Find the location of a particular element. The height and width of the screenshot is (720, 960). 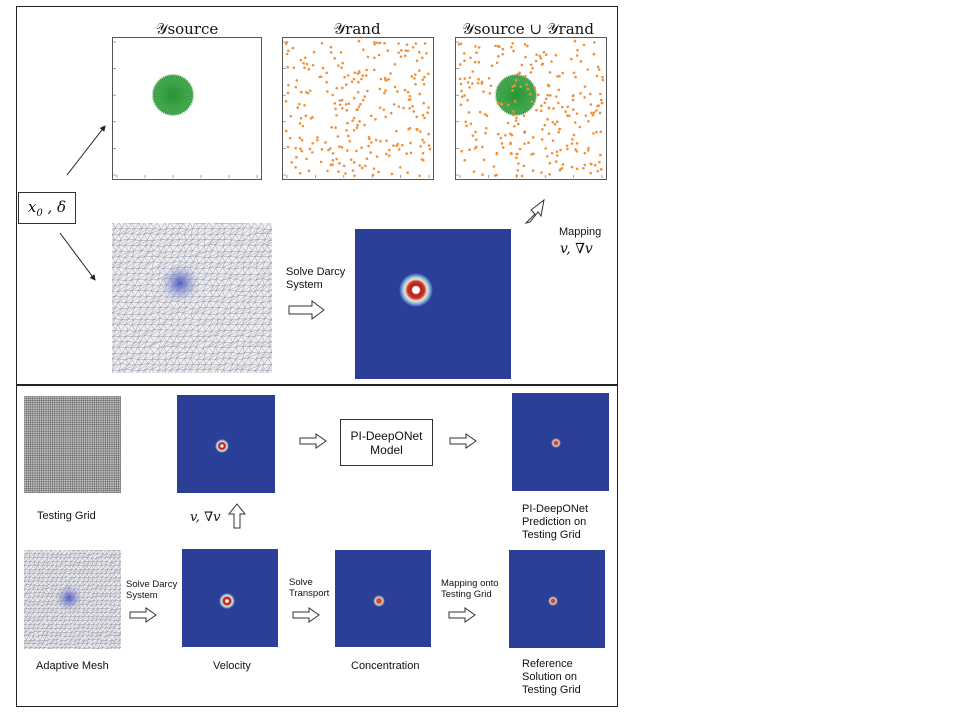

hollow-arrow-right-top is located at coordinates (306, 310).